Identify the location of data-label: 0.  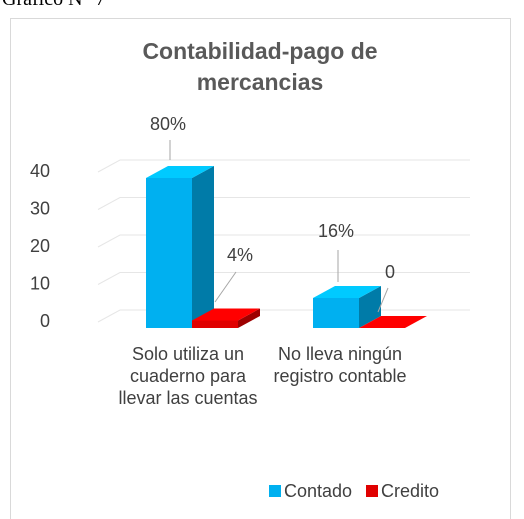
(390, 272).